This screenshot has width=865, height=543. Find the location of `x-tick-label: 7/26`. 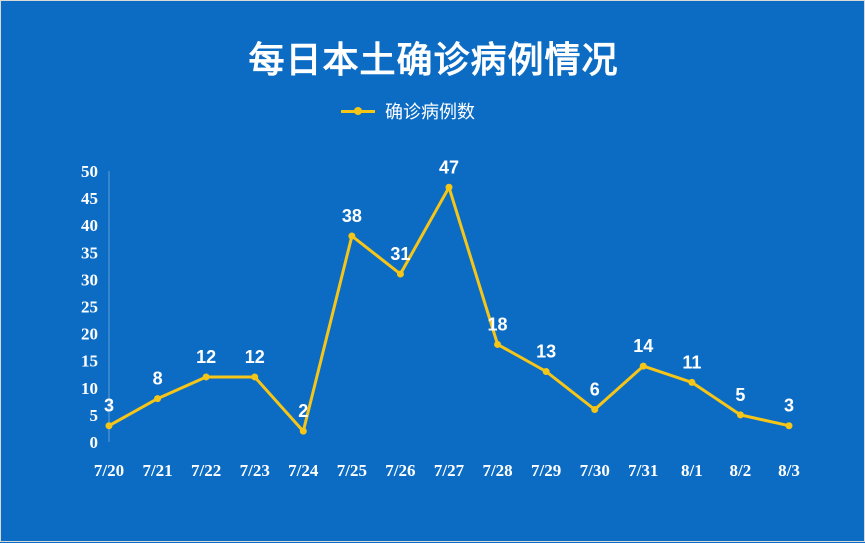

x-tick-label: 7/26 is located at coordinates (400, 470).